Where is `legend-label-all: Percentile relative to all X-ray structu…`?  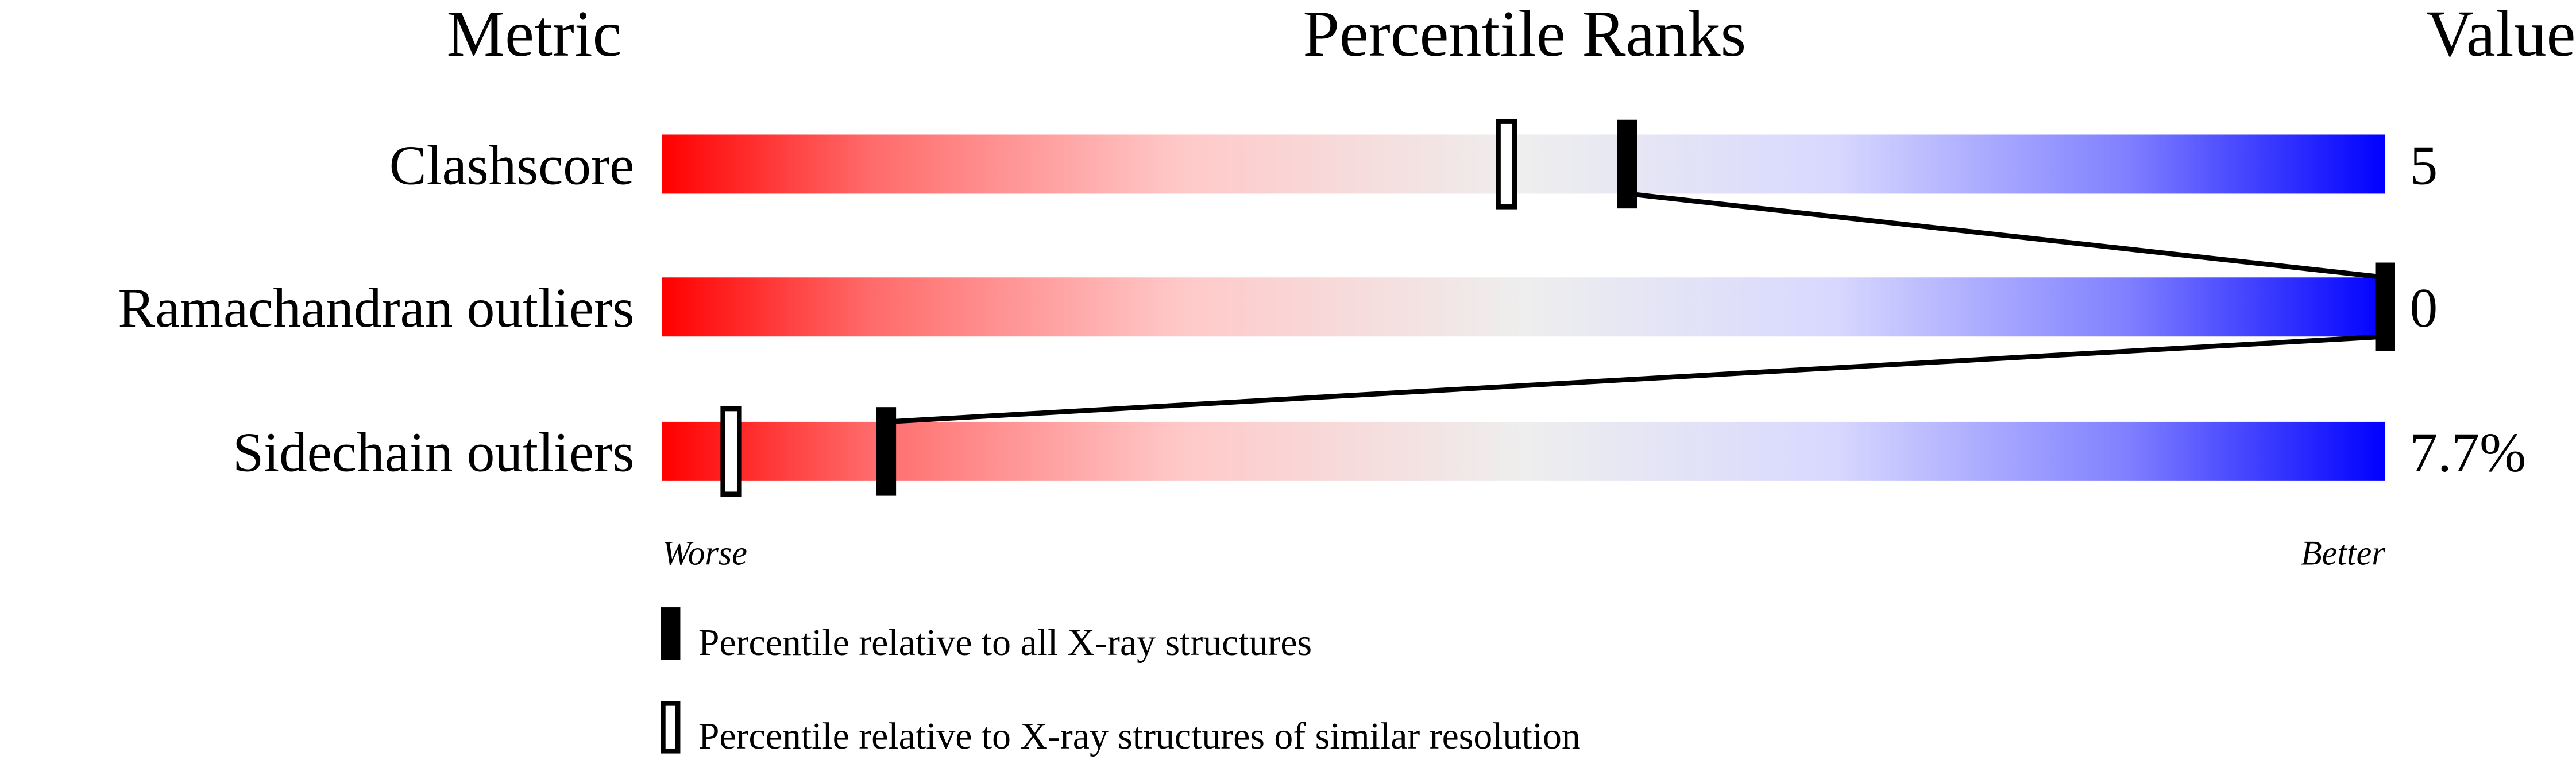 legend-label-all: Percentile relative to all X-ray structu… is located at coordinates (1005, 643).